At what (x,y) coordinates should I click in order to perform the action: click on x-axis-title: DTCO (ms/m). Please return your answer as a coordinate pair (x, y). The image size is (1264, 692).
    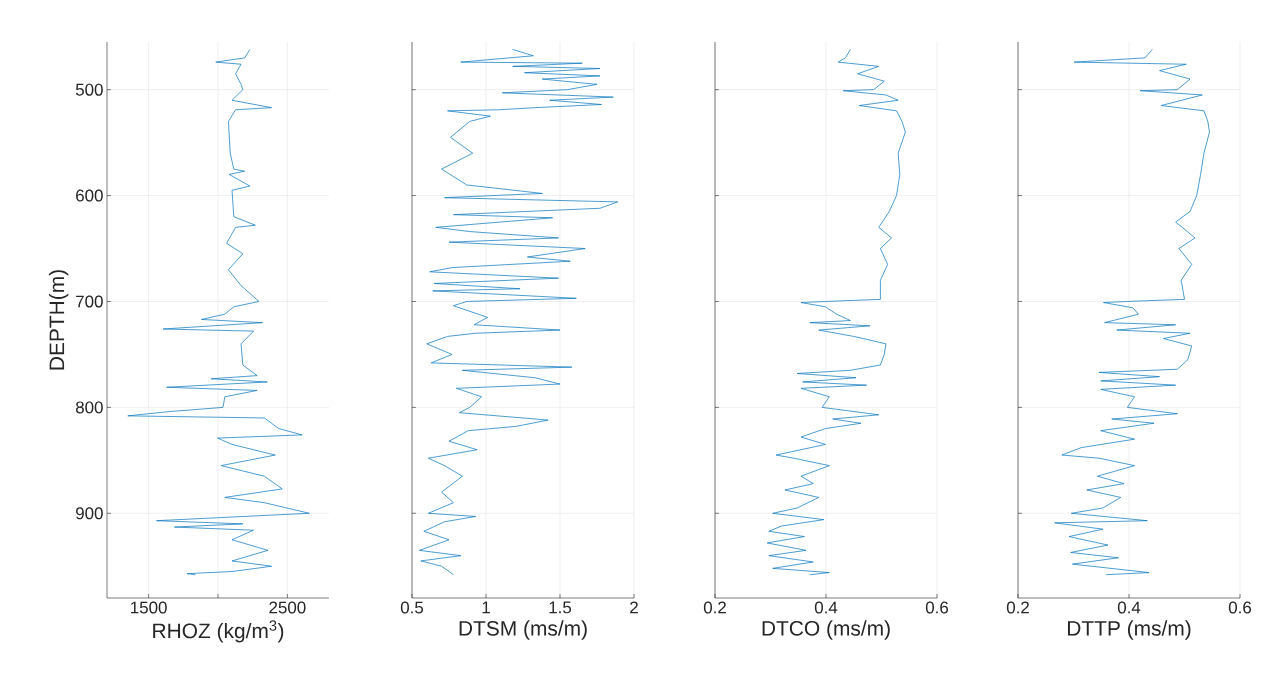
    Looking at the image, I should click on (826, 630).